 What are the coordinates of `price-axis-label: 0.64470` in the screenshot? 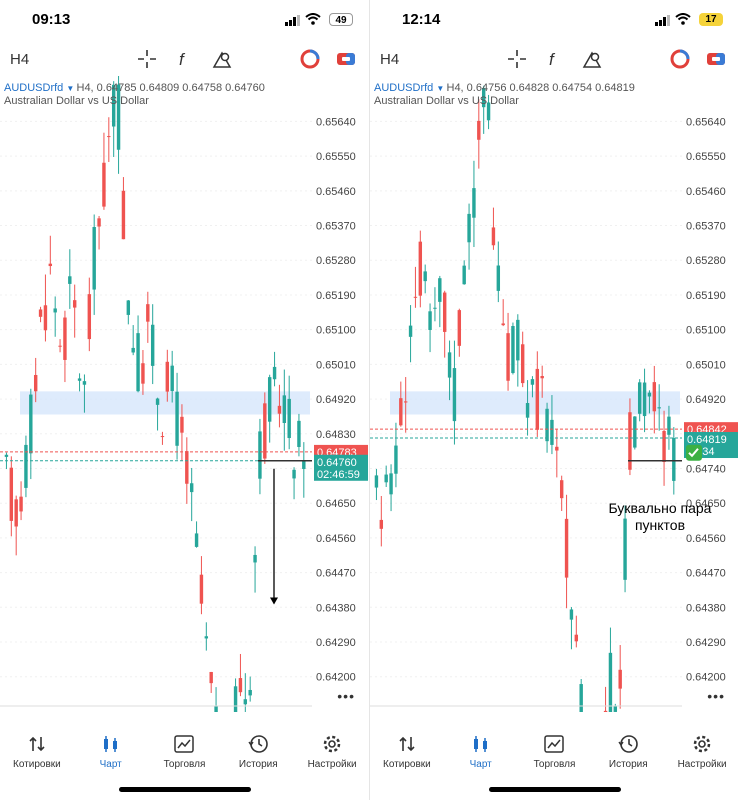 It's located at (706, 574).